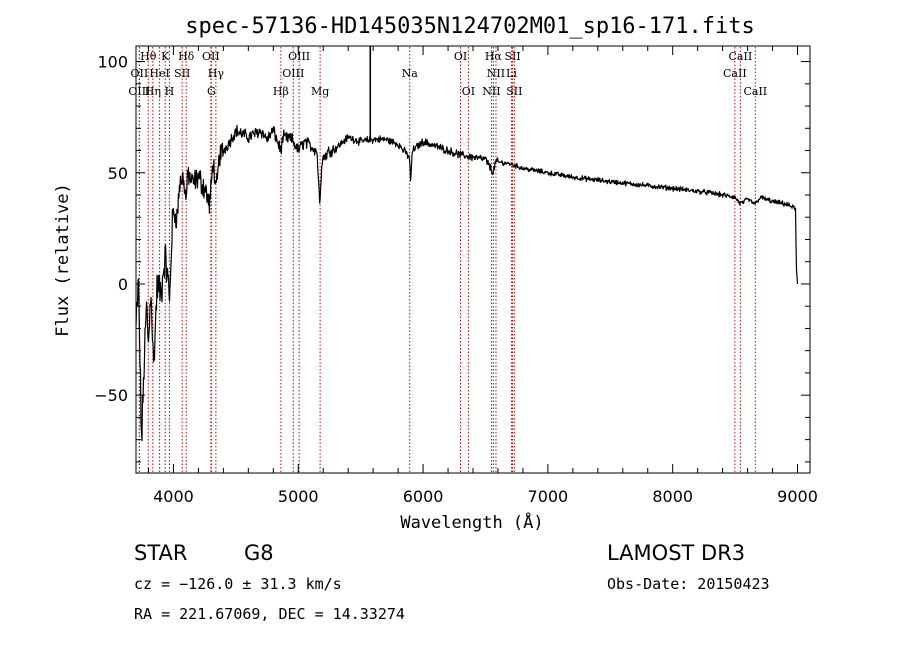  What do you see at coordinates (676, 553) in the screenshot?
I see `survey-label: LAMOST DR3` at bounding box center [676, 553].